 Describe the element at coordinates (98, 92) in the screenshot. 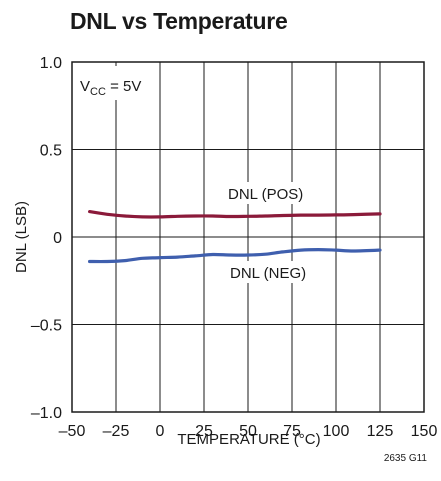

I see `vcc-subscript: CC` at that location.